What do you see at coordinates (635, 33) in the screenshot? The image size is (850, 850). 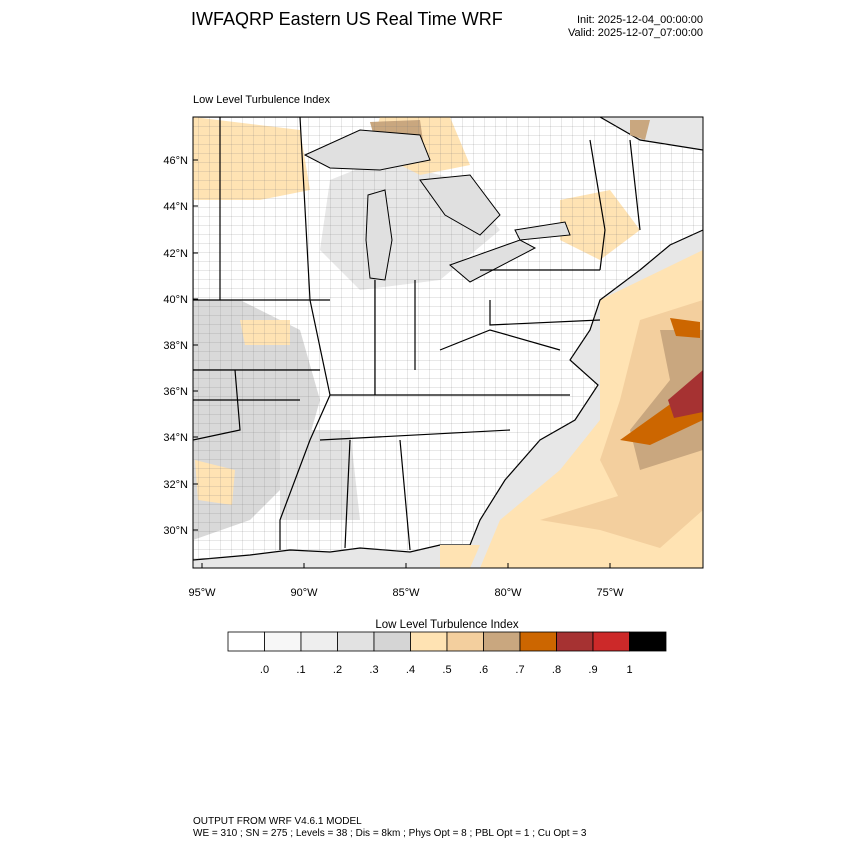 I see `valid-time: Valid: 2025-12-07_07:00:00` at bounding box center [635, 33].